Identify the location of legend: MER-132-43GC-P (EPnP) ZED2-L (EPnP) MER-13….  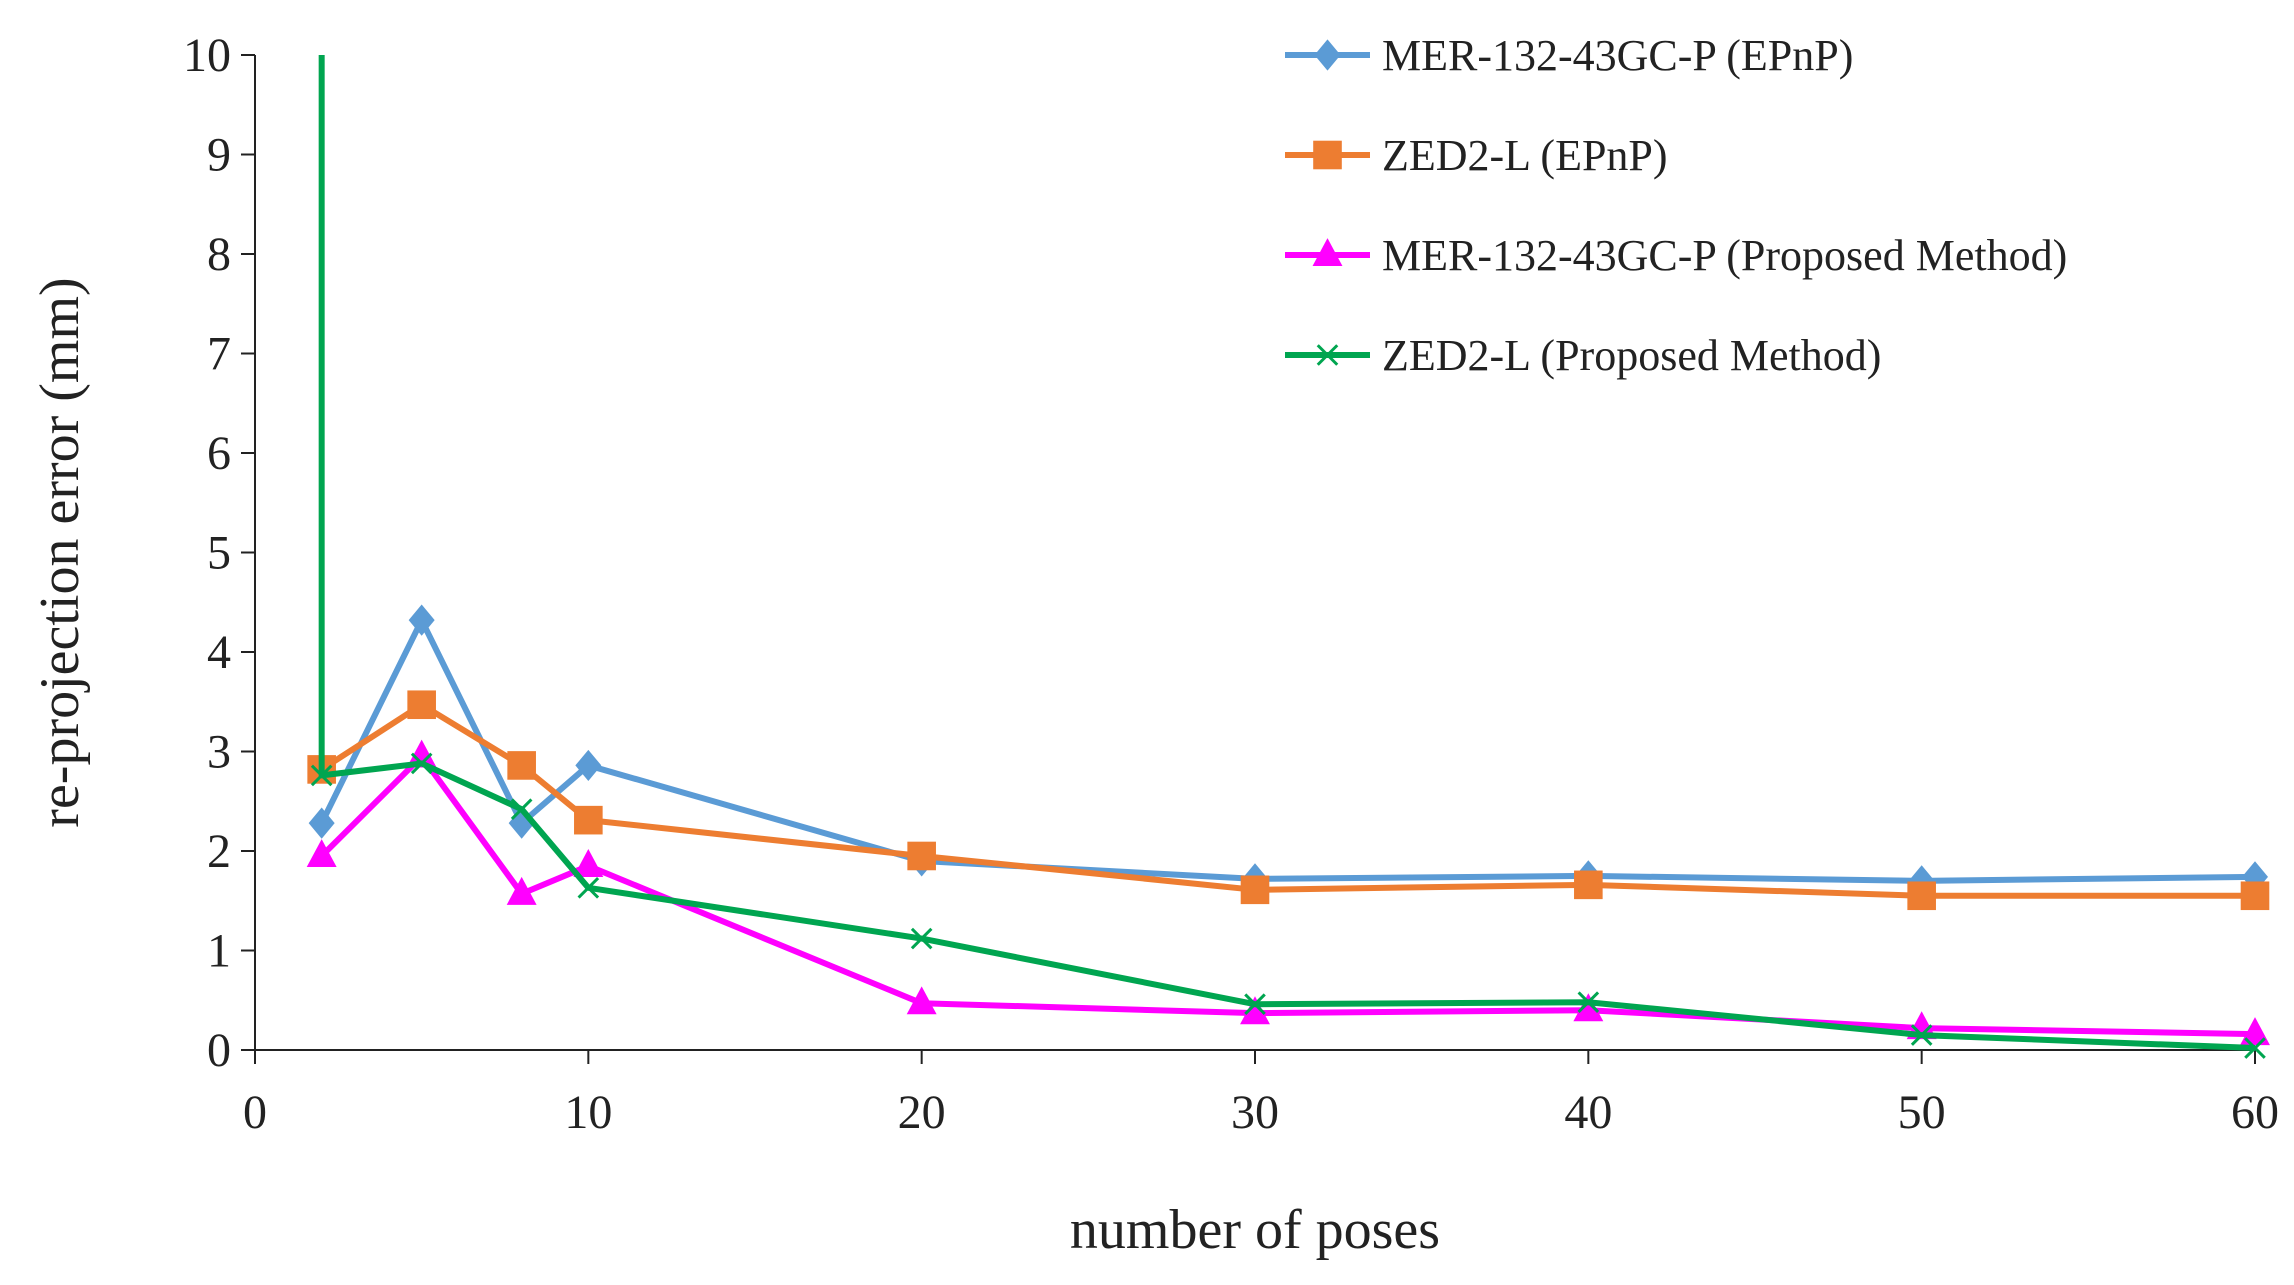
(1676, 205).